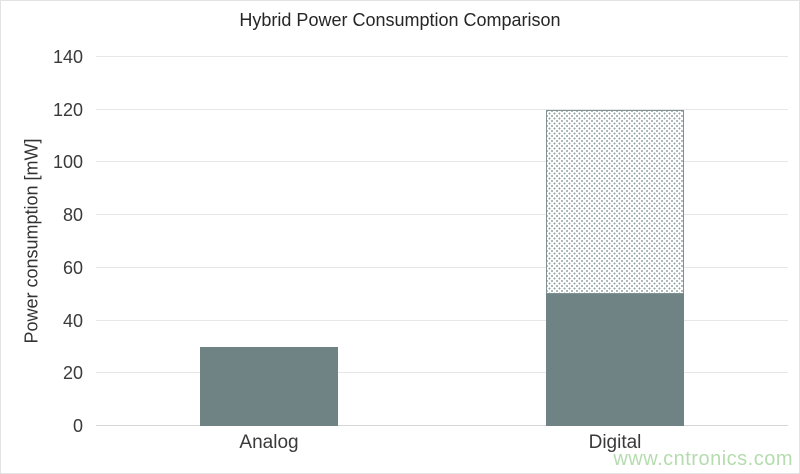 This screenshot has height=474, width=800. I want to click on x-category-label-analog: Analog, so click(269, 442).